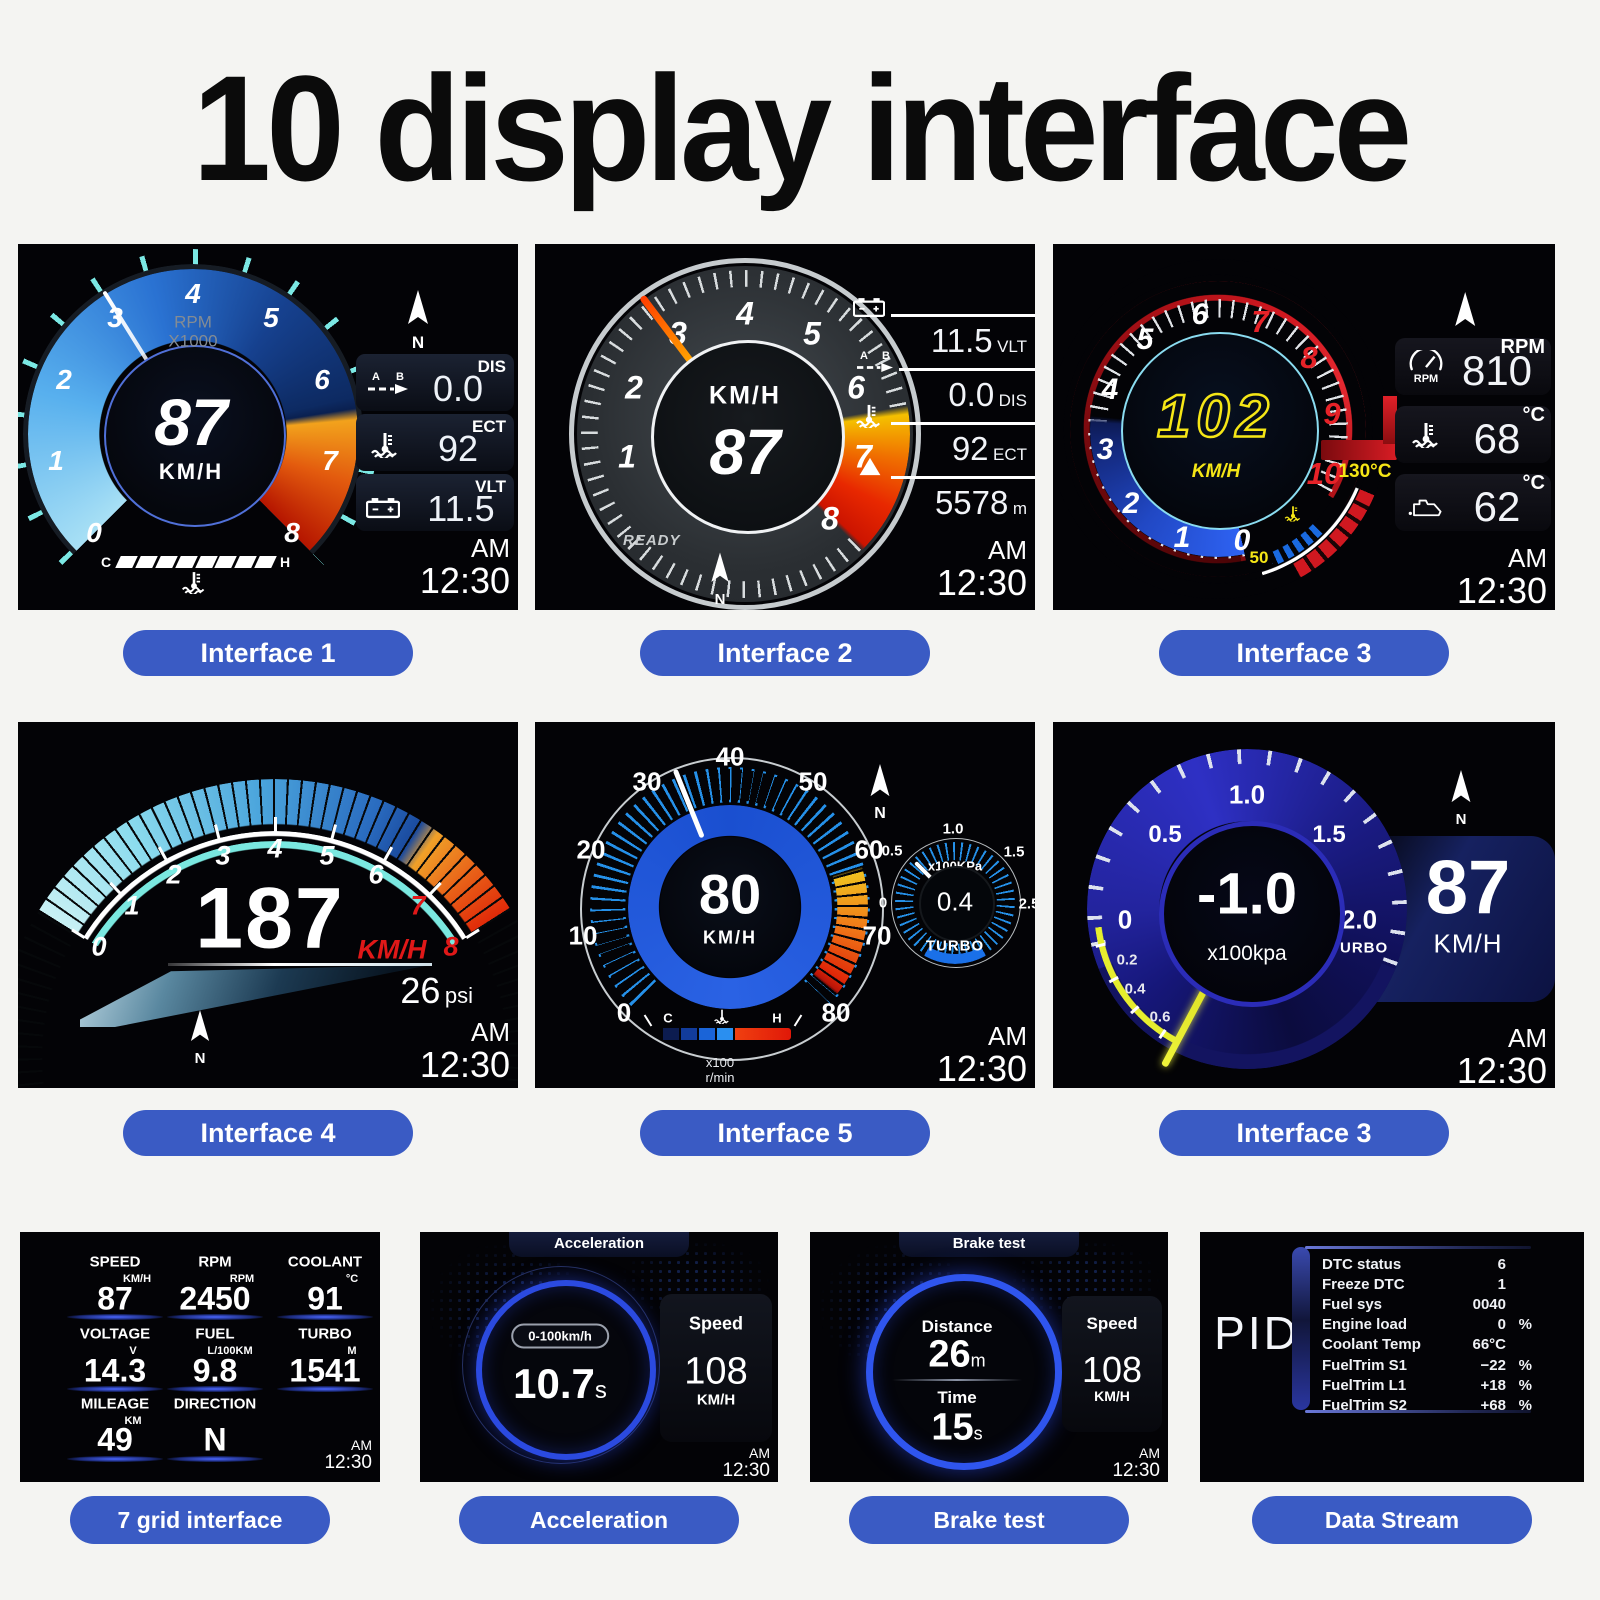  I want to click on vac-tick-label: 0.6, so click(1160, 1017).